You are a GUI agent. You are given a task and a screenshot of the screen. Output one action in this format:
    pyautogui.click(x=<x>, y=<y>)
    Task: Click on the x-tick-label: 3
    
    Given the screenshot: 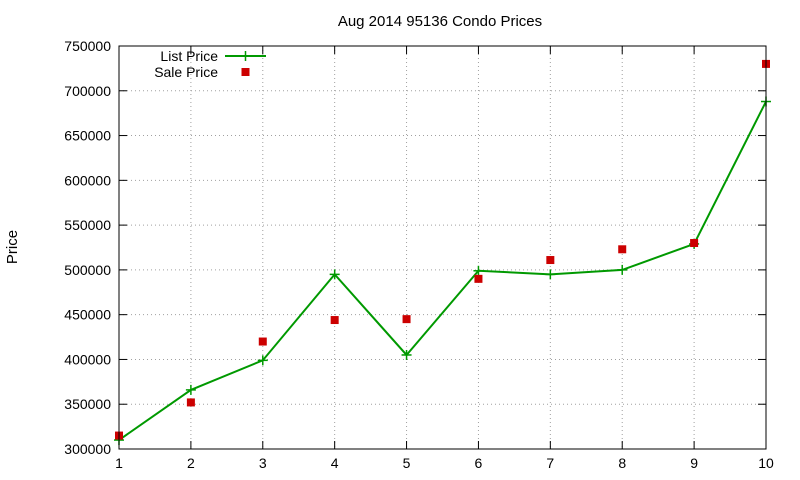 What is the action you would take?
    pyautogui.click(x=263, y=463)
    